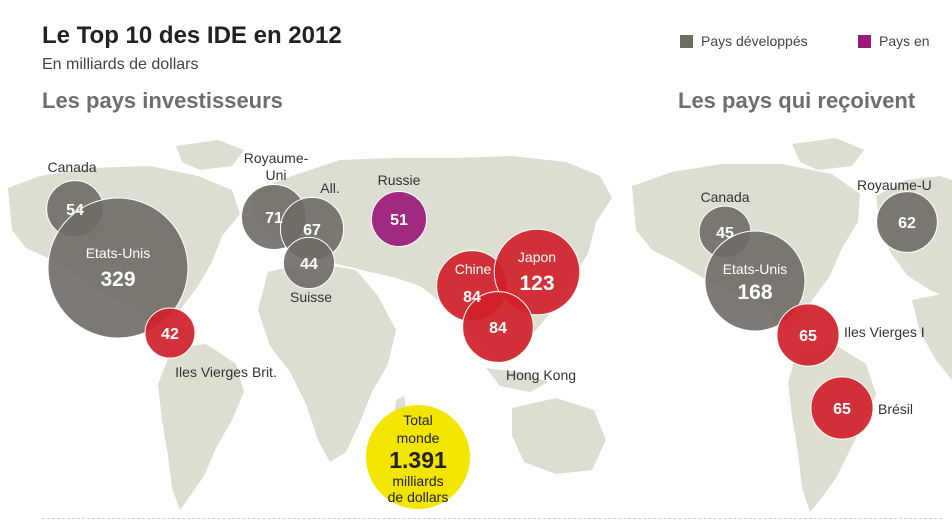 The height and width of the screenshot is (526, 952). I want to click on legend-label-developed: Pays développés, so click(754, 41).